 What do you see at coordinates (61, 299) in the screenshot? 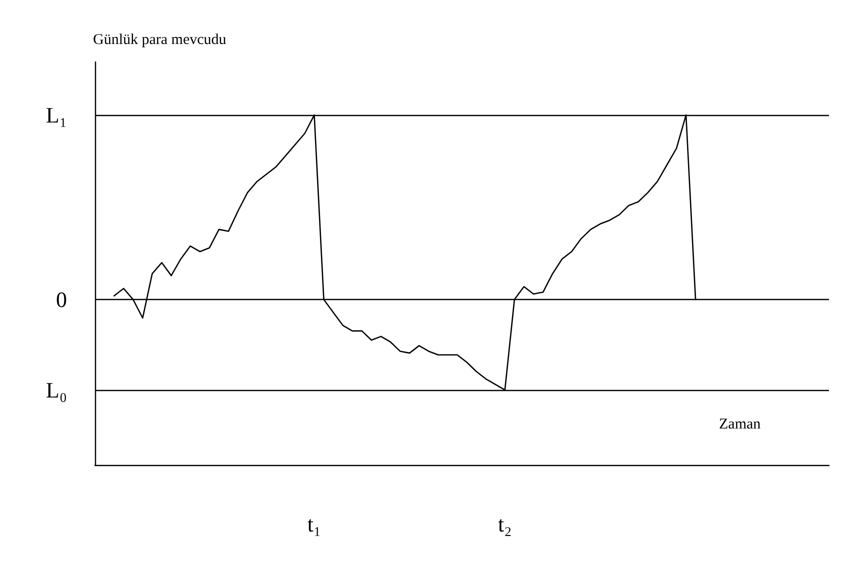
I see `ref-line-label: 0` at bounding box center [61, 299].